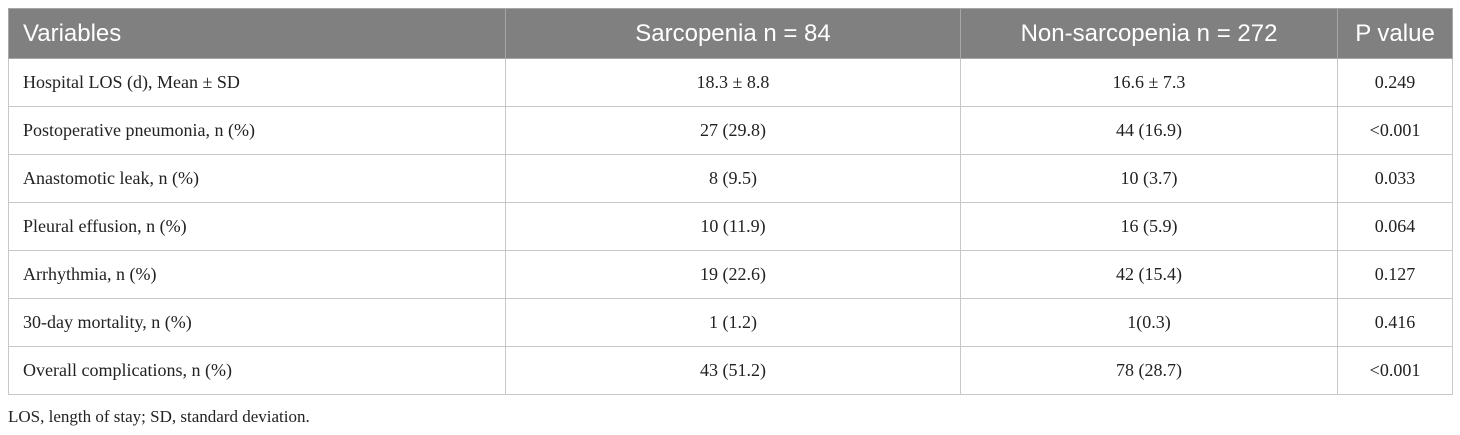  Describe the element at coordinates (1149, 33) in the screenshot. I see `header-cell: Non-sarcopenia n = 272` at that location.